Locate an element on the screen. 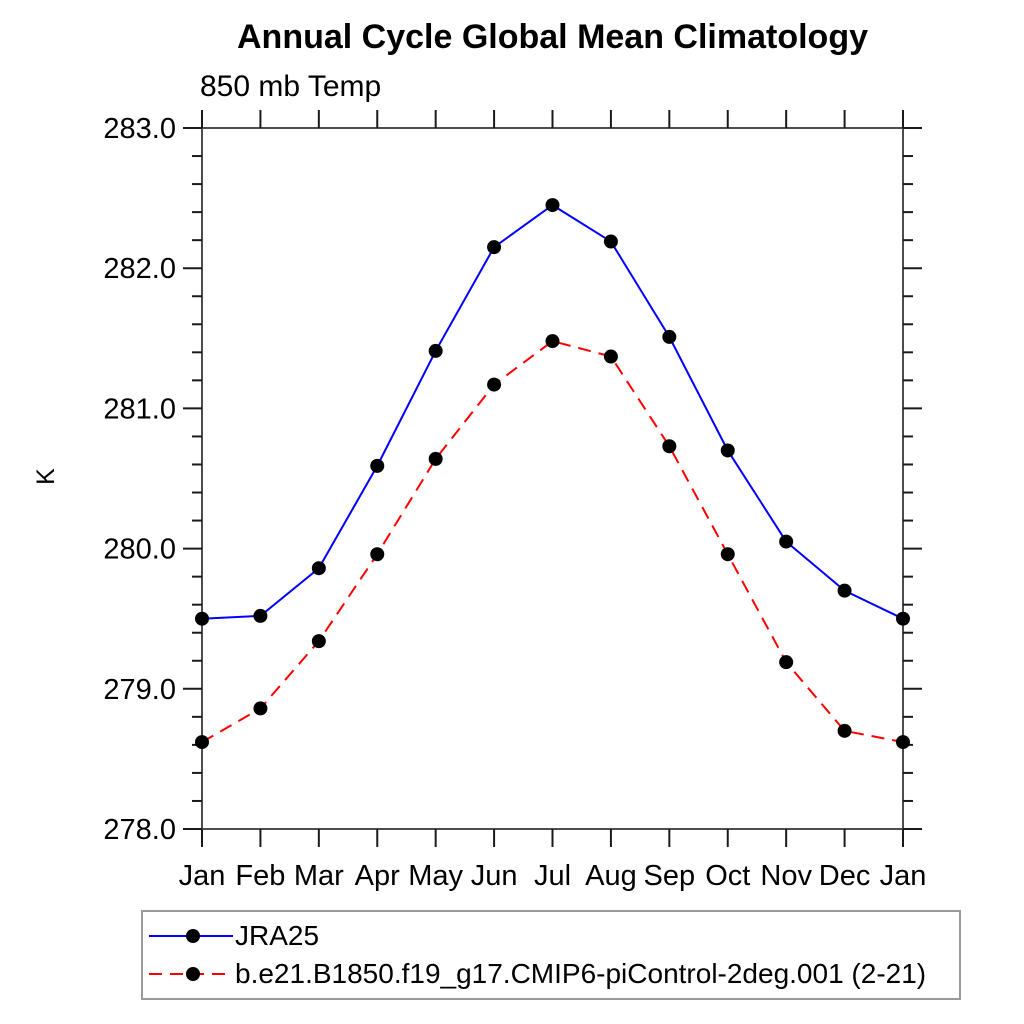  x-tick-label: Feb is located at coordinates (260, 876).